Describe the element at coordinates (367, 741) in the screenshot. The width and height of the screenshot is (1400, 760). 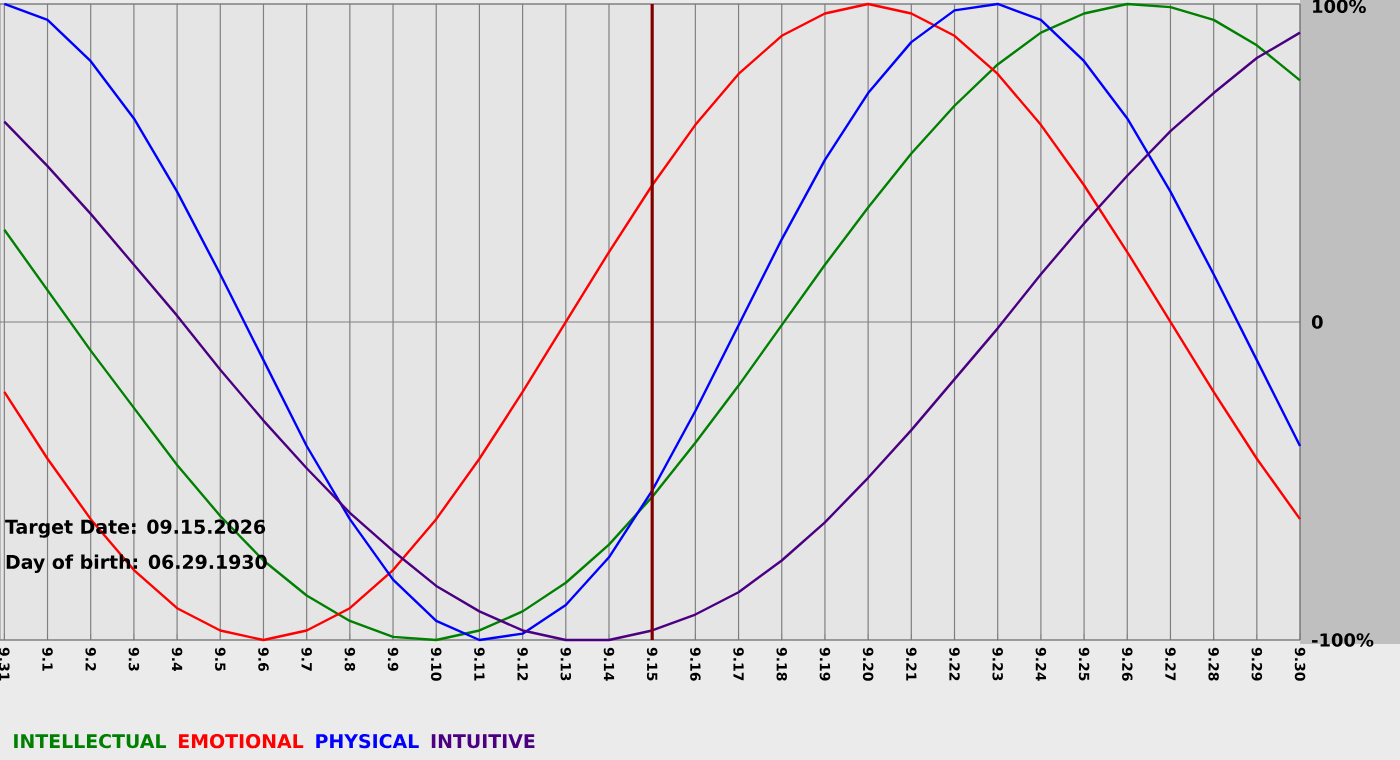
I see `text: PHYSICAL` at that location.